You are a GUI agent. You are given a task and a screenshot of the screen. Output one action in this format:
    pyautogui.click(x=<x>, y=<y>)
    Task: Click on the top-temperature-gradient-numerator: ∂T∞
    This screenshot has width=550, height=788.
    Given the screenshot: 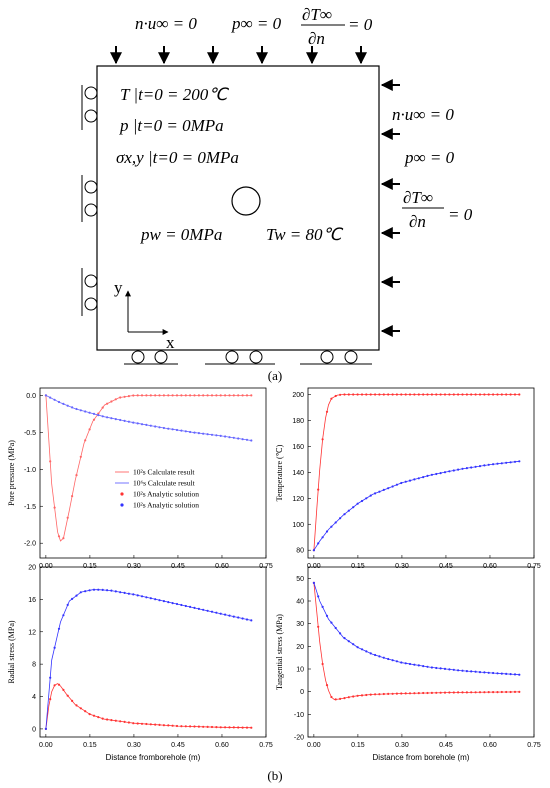 What is the action you would take?
    pyautogui.click(x=317, y=14)
    